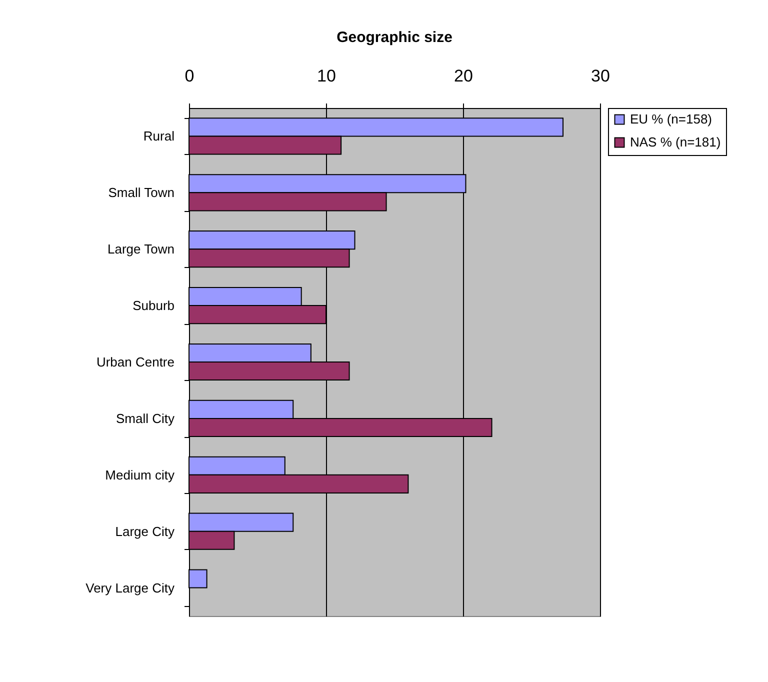 This screenshot has width=768, height=682. I want to click on y-tick-label: Medium city, so click(140, 474).